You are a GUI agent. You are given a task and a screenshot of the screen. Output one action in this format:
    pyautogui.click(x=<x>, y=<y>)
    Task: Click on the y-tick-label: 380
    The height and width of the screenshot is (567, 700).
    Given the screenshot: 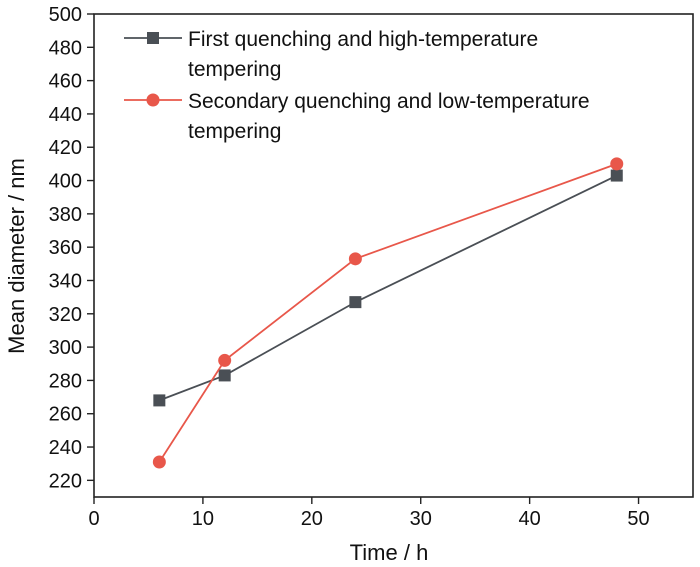 What is the action you would take?
    pyautogui.click(x=65, y=215)
    